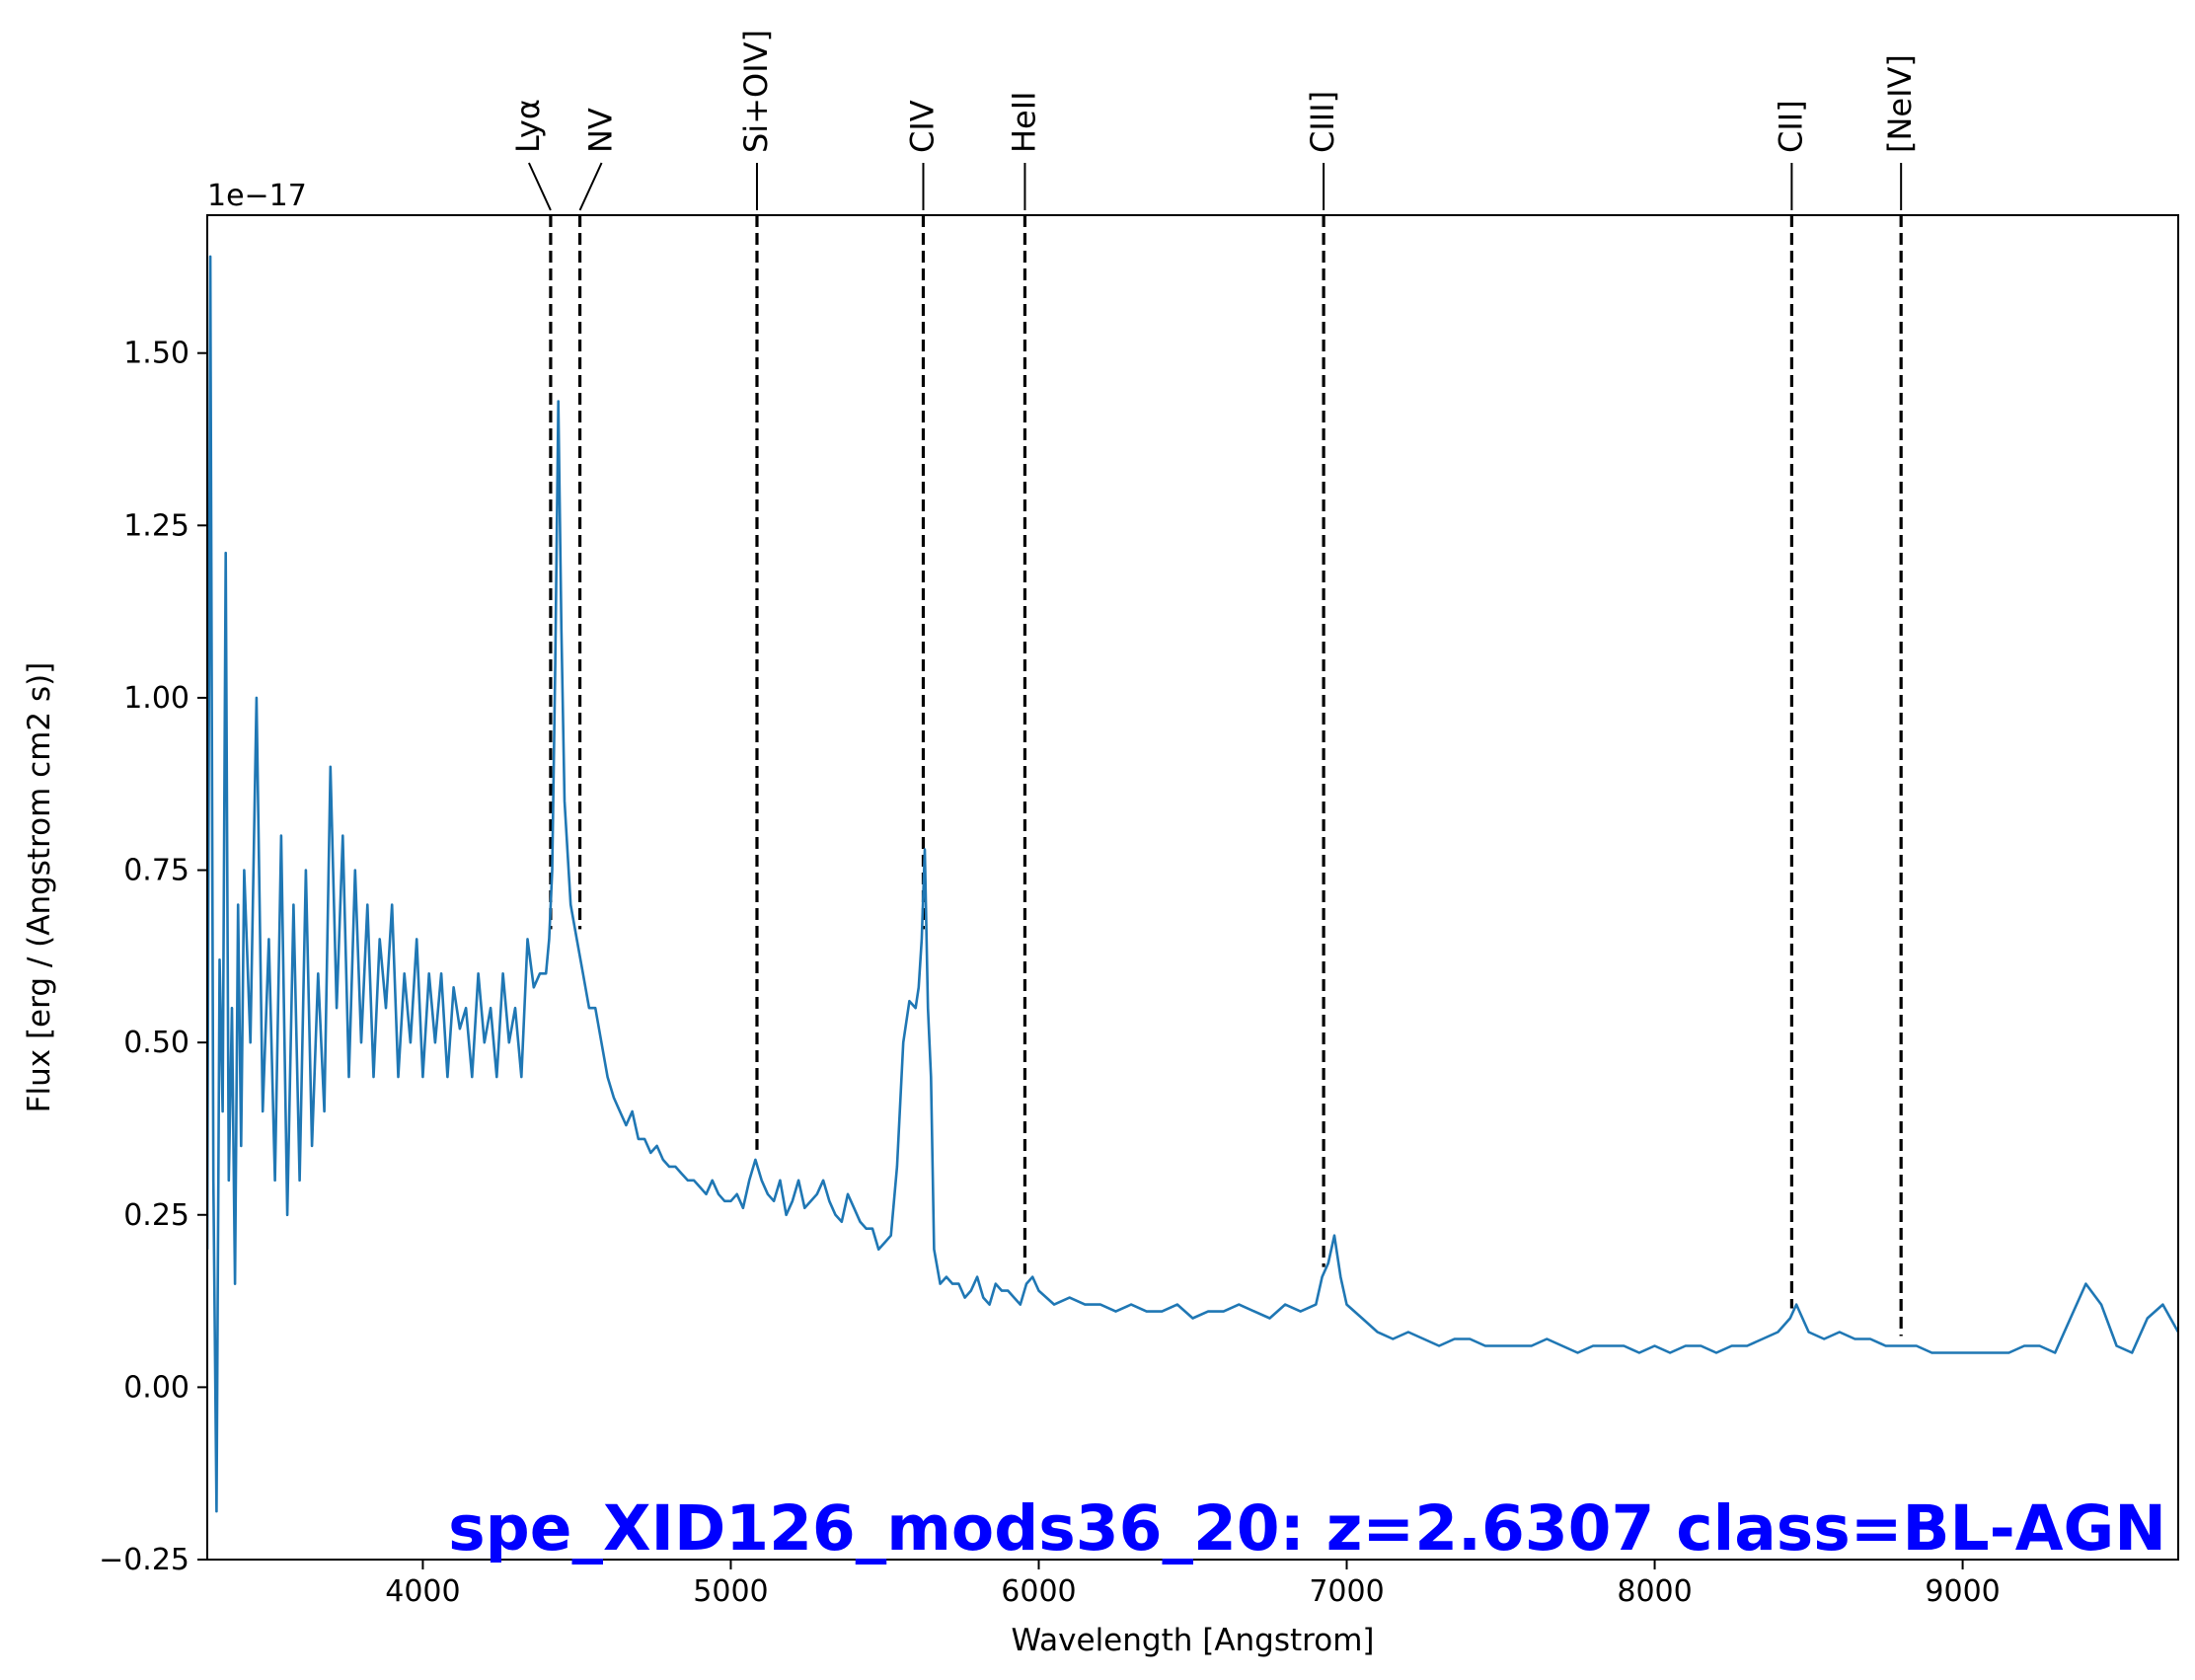 Image resolution: width=2195 pixels, height=1680 pixels. I want to click on emission-line-label: Si+OIV], so click(756, 91).